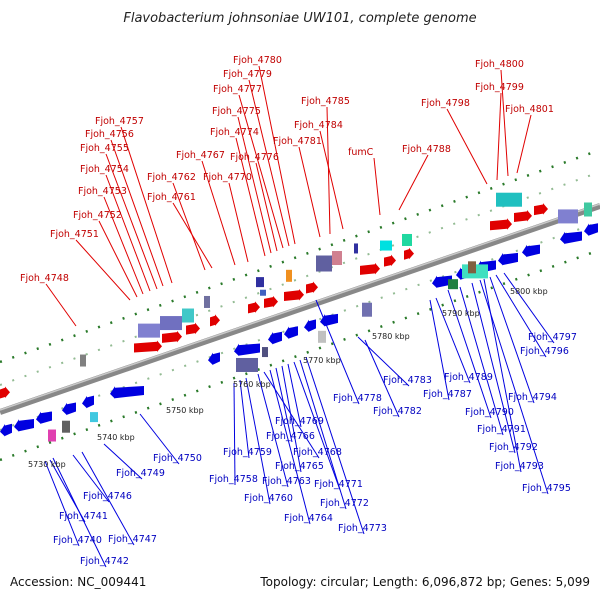 This screenshot has height=600, width=600. I want to click on forward-gene-label: Fjoh_4752, so click(97, 215).